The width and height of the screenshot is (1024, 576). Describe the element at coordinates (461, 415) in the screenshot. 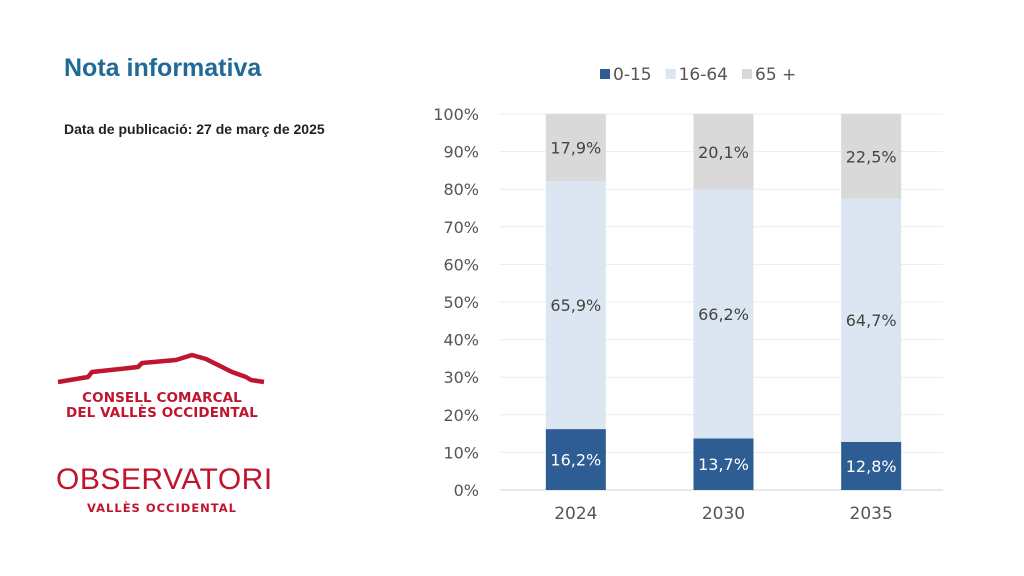

I see `y-tick-label: 20%` at that location.